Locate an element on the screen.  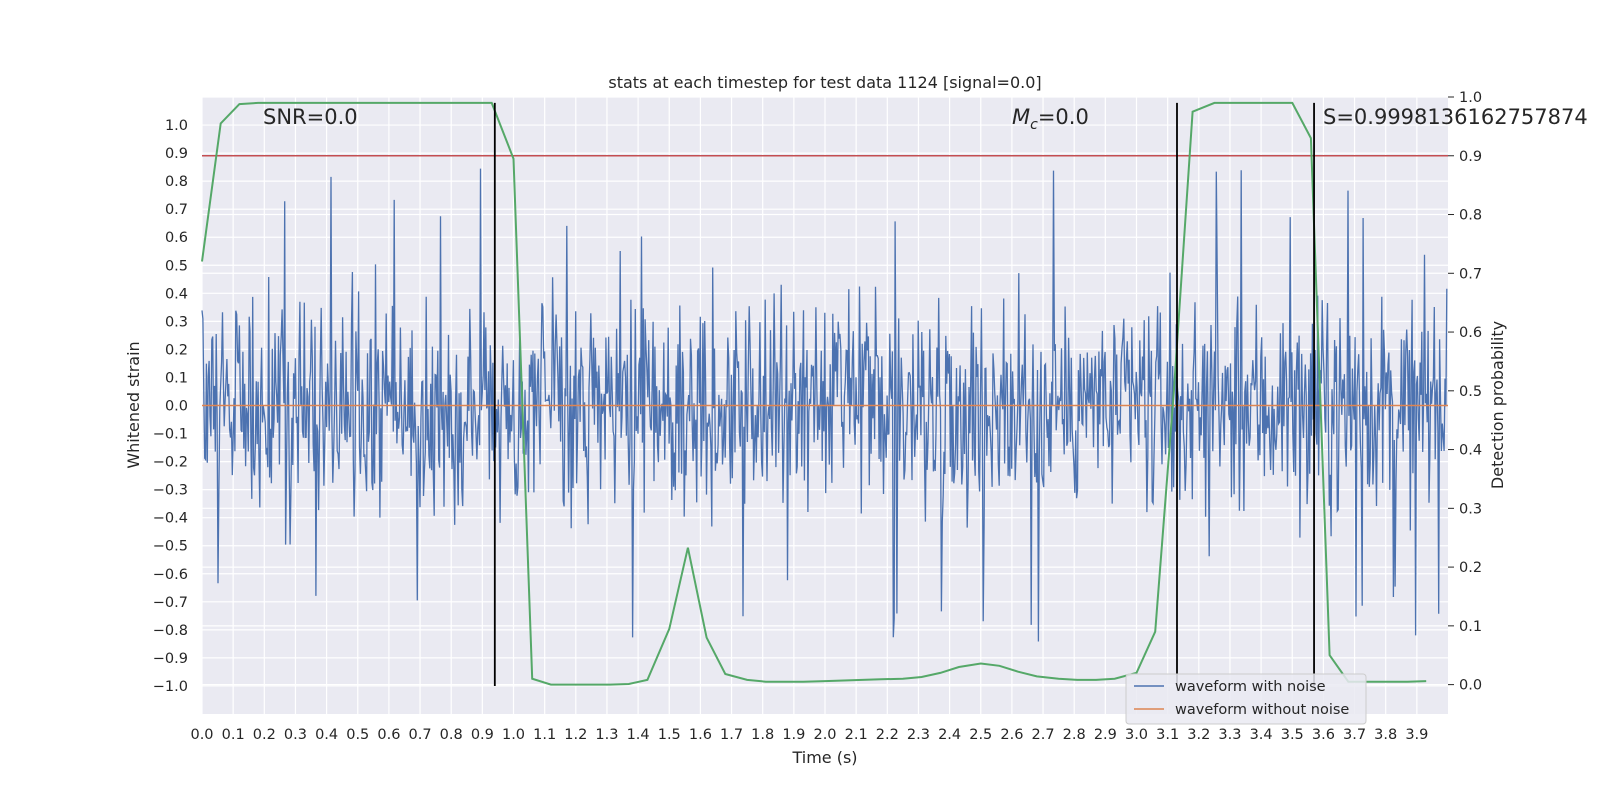
x-tick-label: 2.4 is located at coordinates (949, 735).